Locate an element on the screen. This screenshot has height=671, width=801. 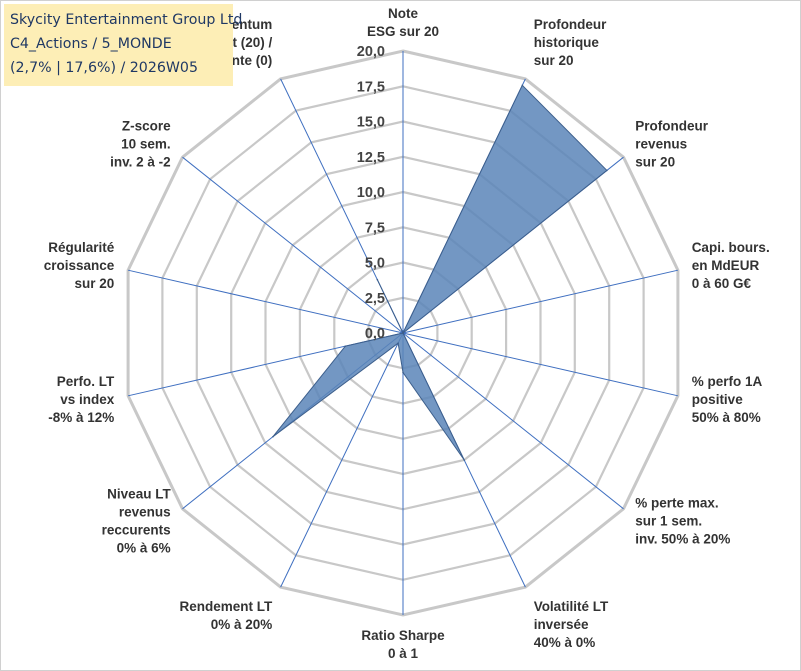
axis-label-line: Note is located at coordinates (403, 13).